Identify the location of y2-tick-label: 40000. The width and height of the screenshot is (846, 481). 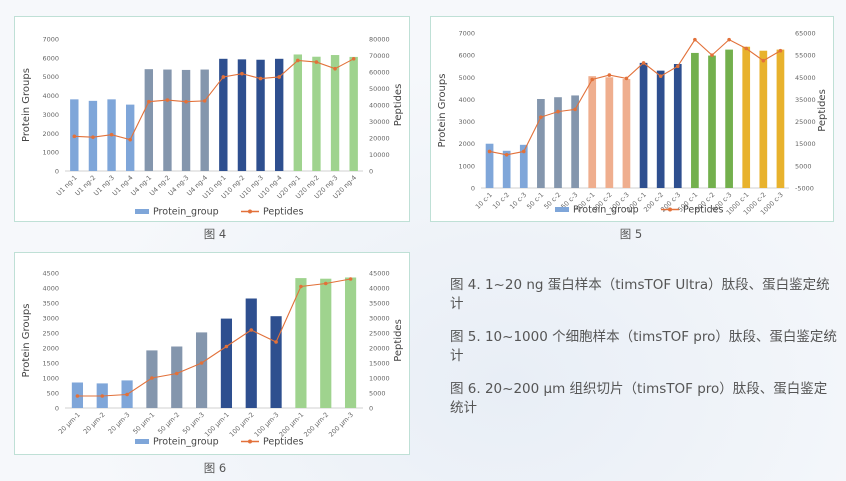
(379, 289).